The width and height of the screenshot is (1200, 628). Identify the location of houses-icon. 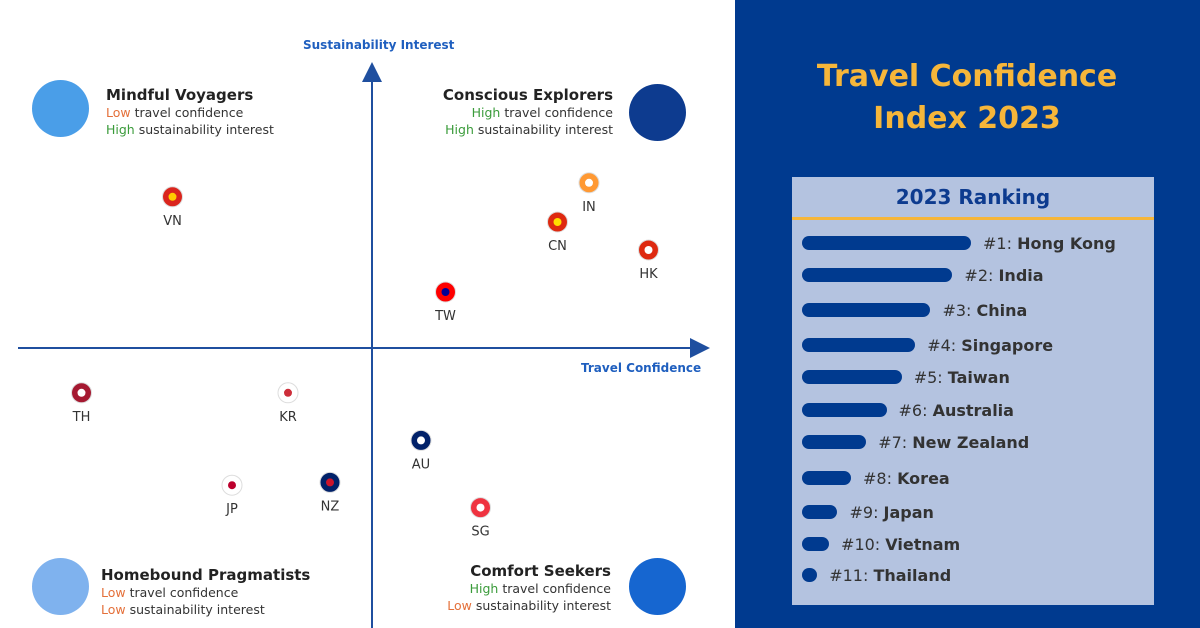
(60, 586).